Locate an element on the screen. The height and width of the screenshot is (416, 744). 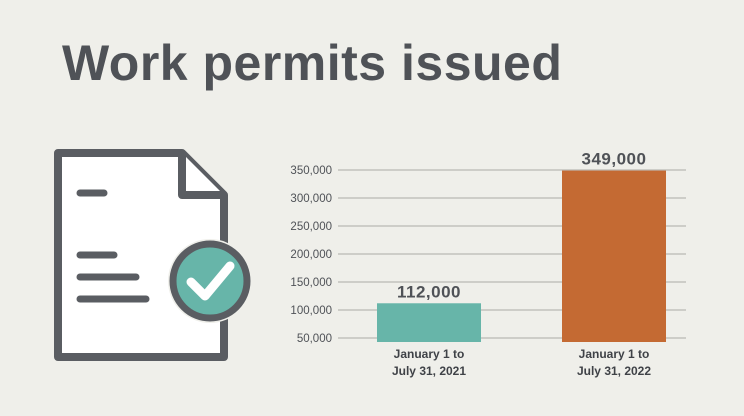
y-tick-label: 300,000 is located at coordinates (311, 199).